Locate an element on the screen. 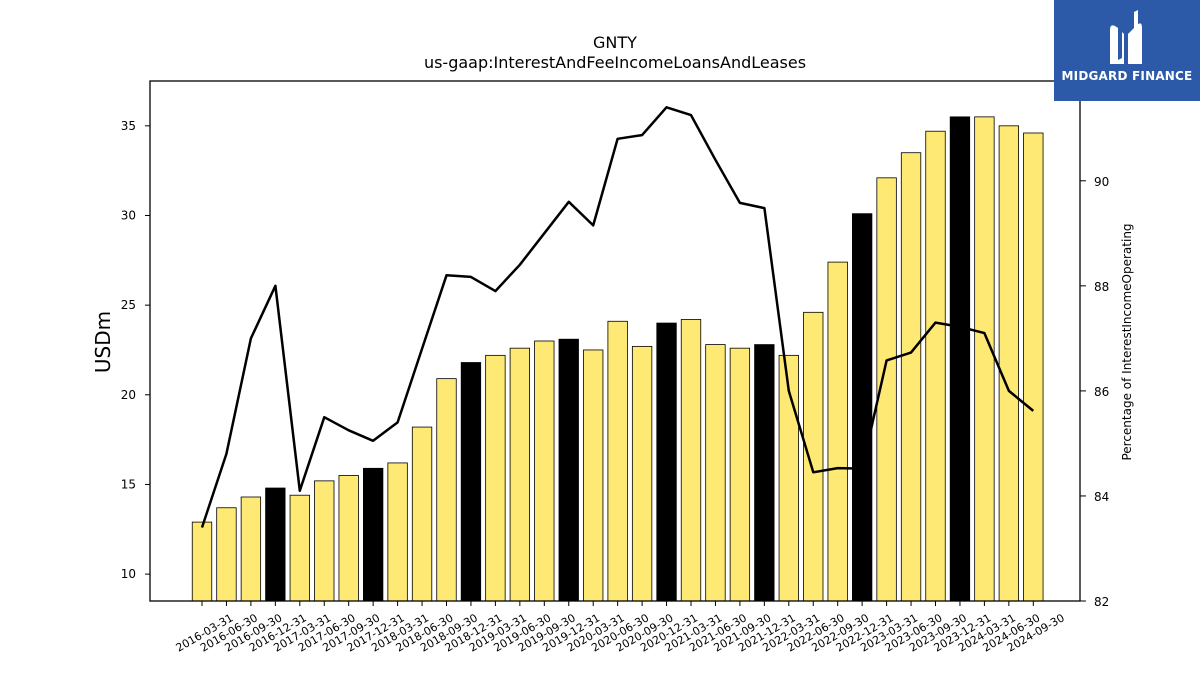 This screenshot has height=675, width=1200. y2-tick-label: 88 is located at coordinates (1101, 287).